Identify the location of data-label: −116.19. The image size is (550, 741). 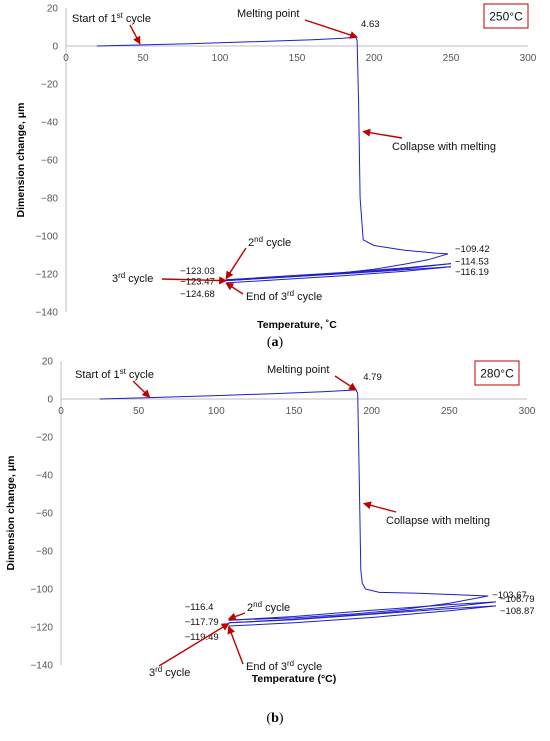
(472, 272).